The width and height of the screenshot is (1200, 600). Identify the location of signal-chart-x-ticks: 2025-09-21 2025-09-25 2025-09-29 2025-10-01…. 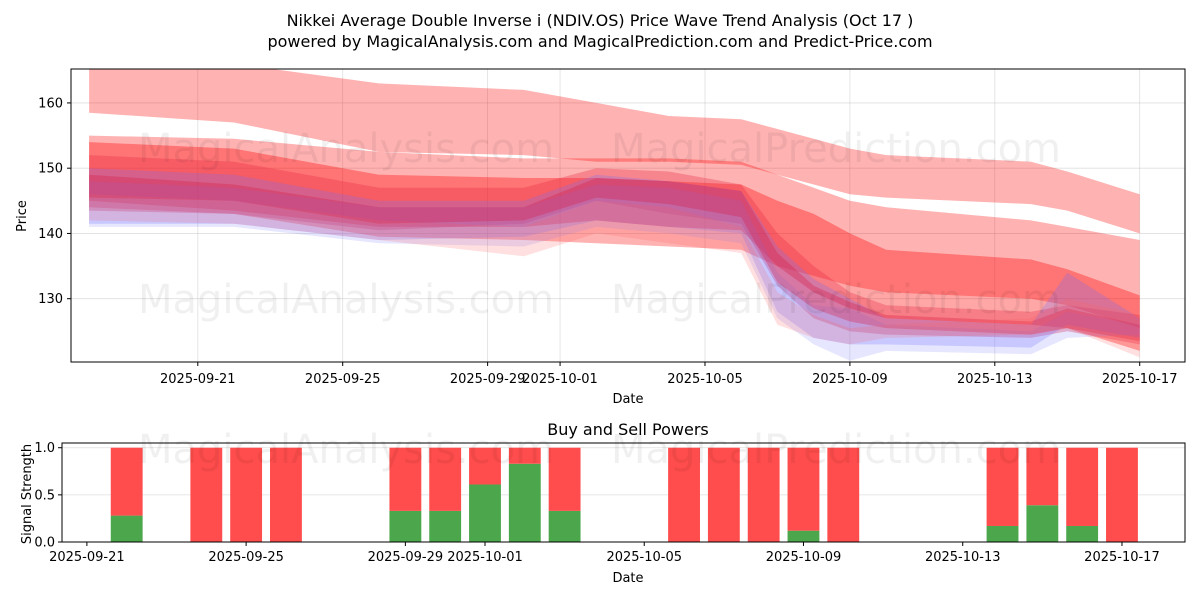
(604, 553).